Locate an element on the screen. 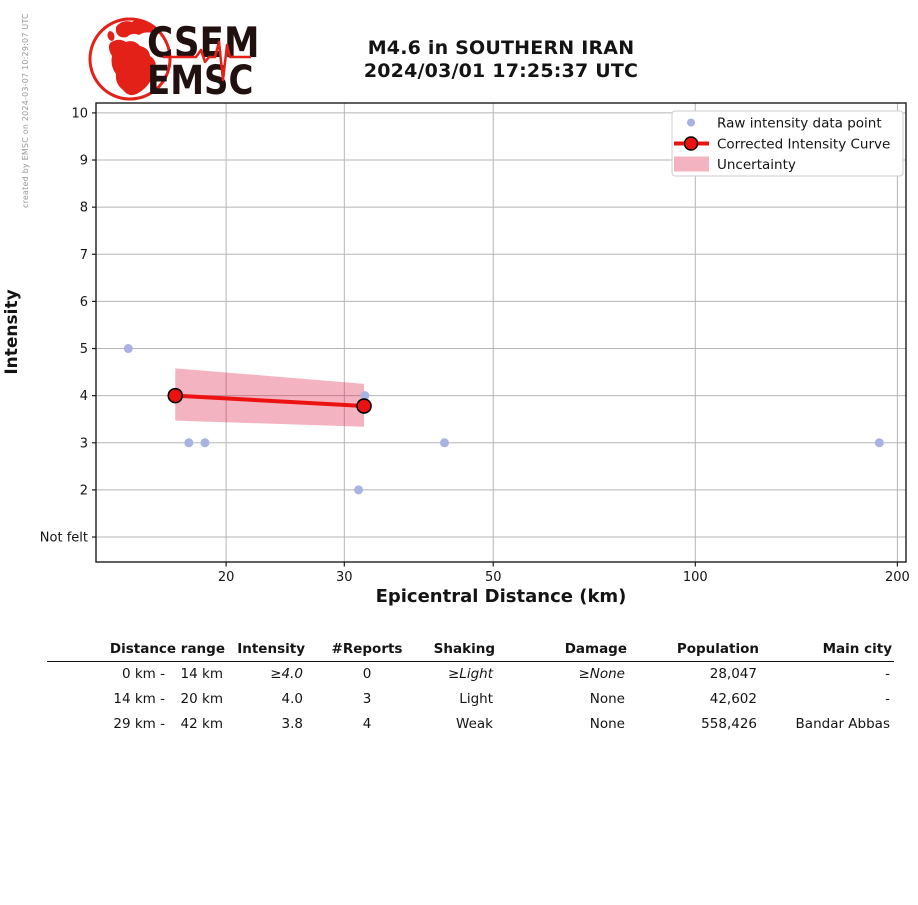 The image size is (918, 905). table-cell-range: 29 km - 42 km is located at coordinates (137, 724).